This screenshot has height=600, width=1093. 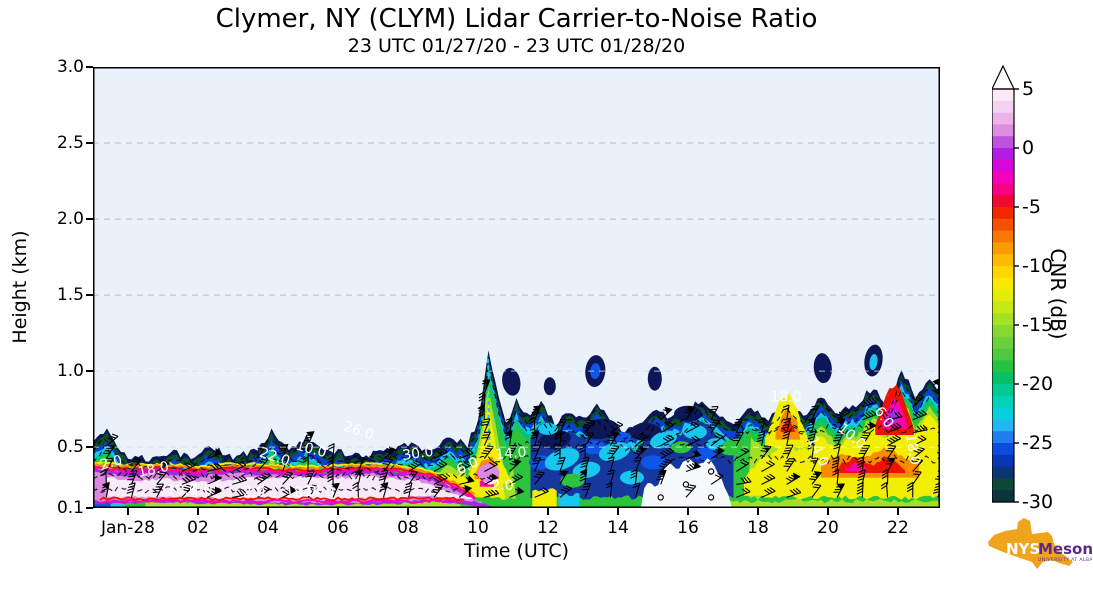 What do you see at coordinates (688, 528) in the screenshot?
I see `x-tick-label: 16` at bounding box center [688, 528].